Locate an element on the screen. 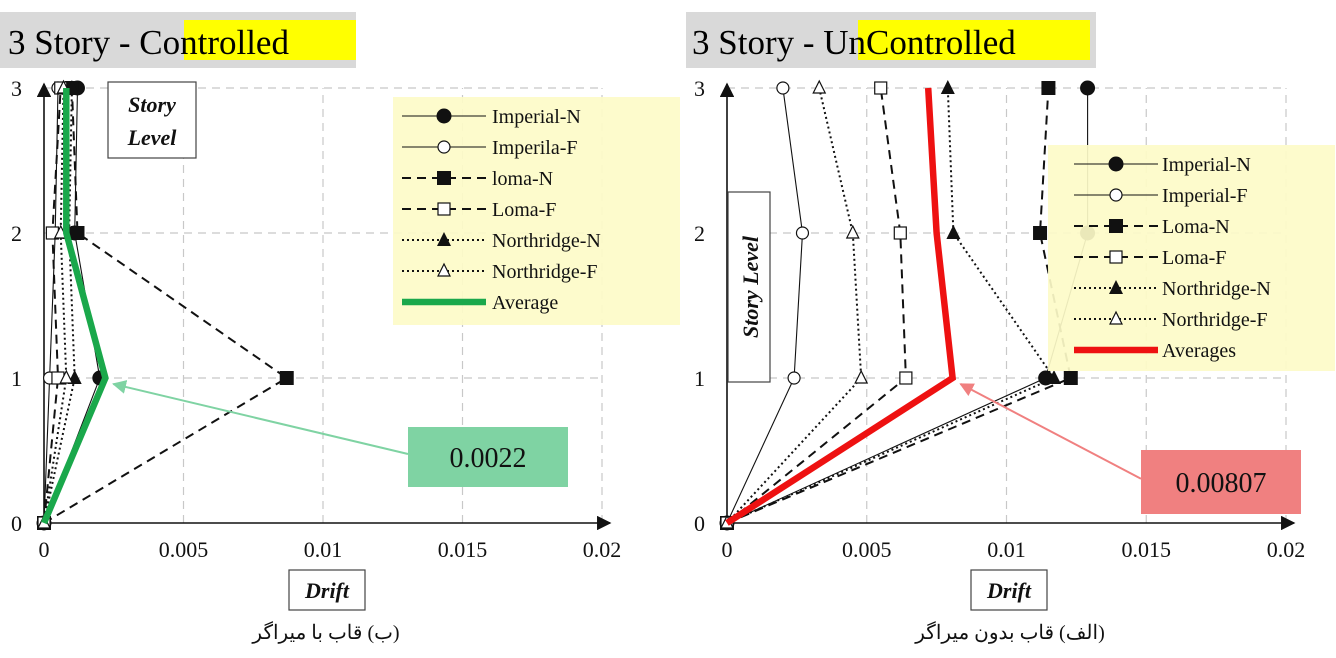 This screenshot has height=658, width=1336. y-axis-title-box is located at coordinates (749, 287).